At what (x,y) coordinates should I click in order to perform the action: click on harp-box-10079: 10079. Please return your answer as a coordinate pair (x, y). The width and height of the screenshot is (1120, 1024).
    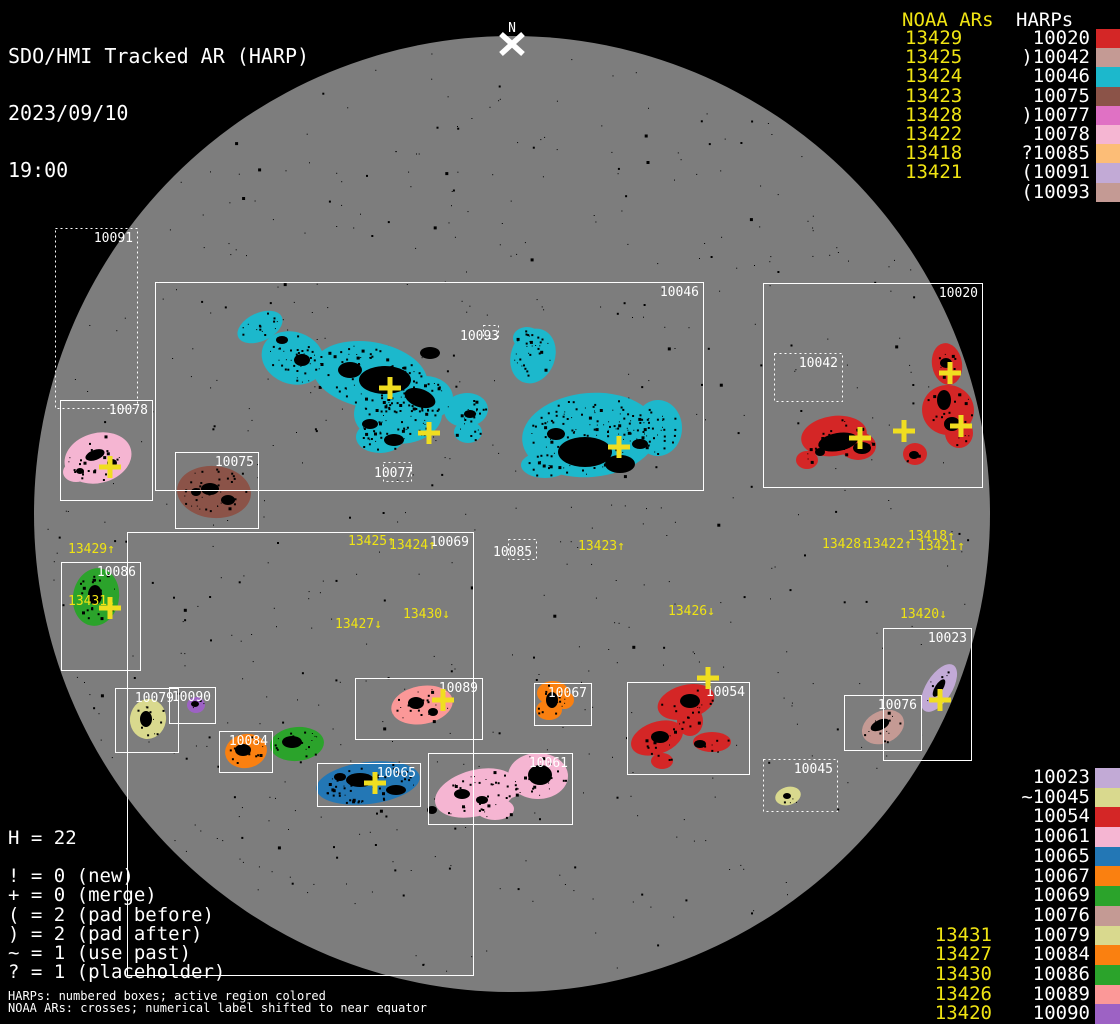
    Looking at the image, I should click on (147, 720).